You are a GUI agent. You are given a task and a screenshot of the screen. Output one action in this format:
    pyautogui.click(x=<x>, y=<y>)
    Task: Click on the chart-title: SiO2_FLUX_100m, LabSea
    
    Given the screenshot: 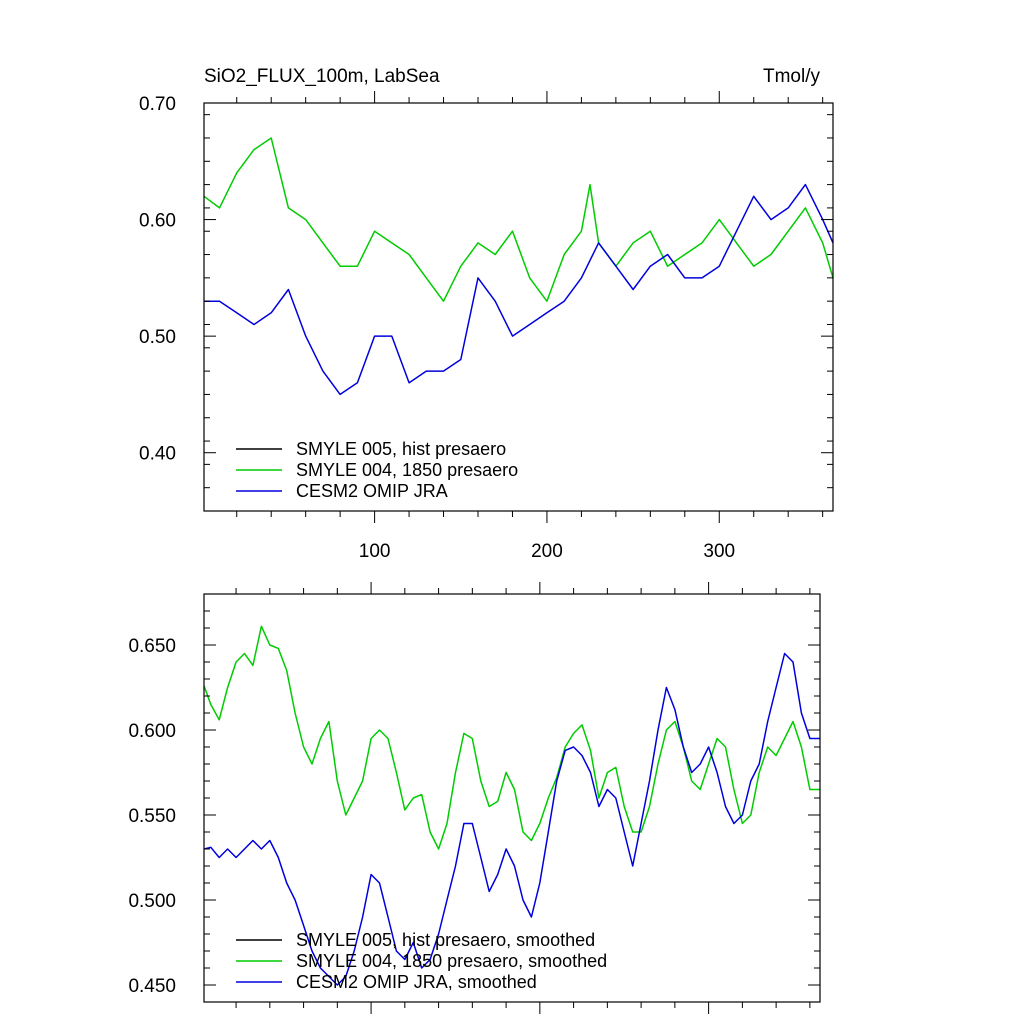 What is the action you would take?
    pyautogui.click(x=322, y=76)
    